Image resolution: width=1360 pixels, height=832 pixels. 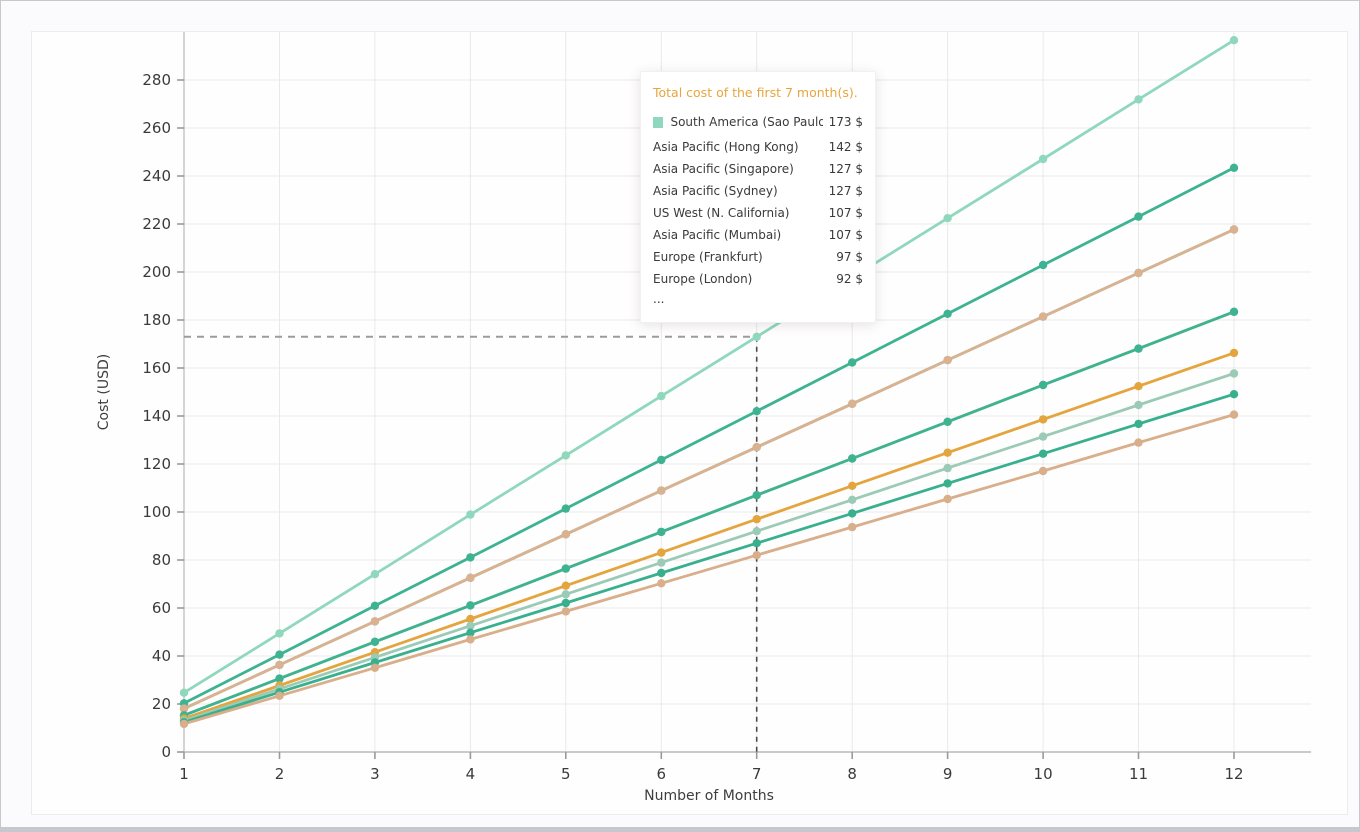 I want to click on x-axis-title: Number of Months, so click(x=709, y=796).